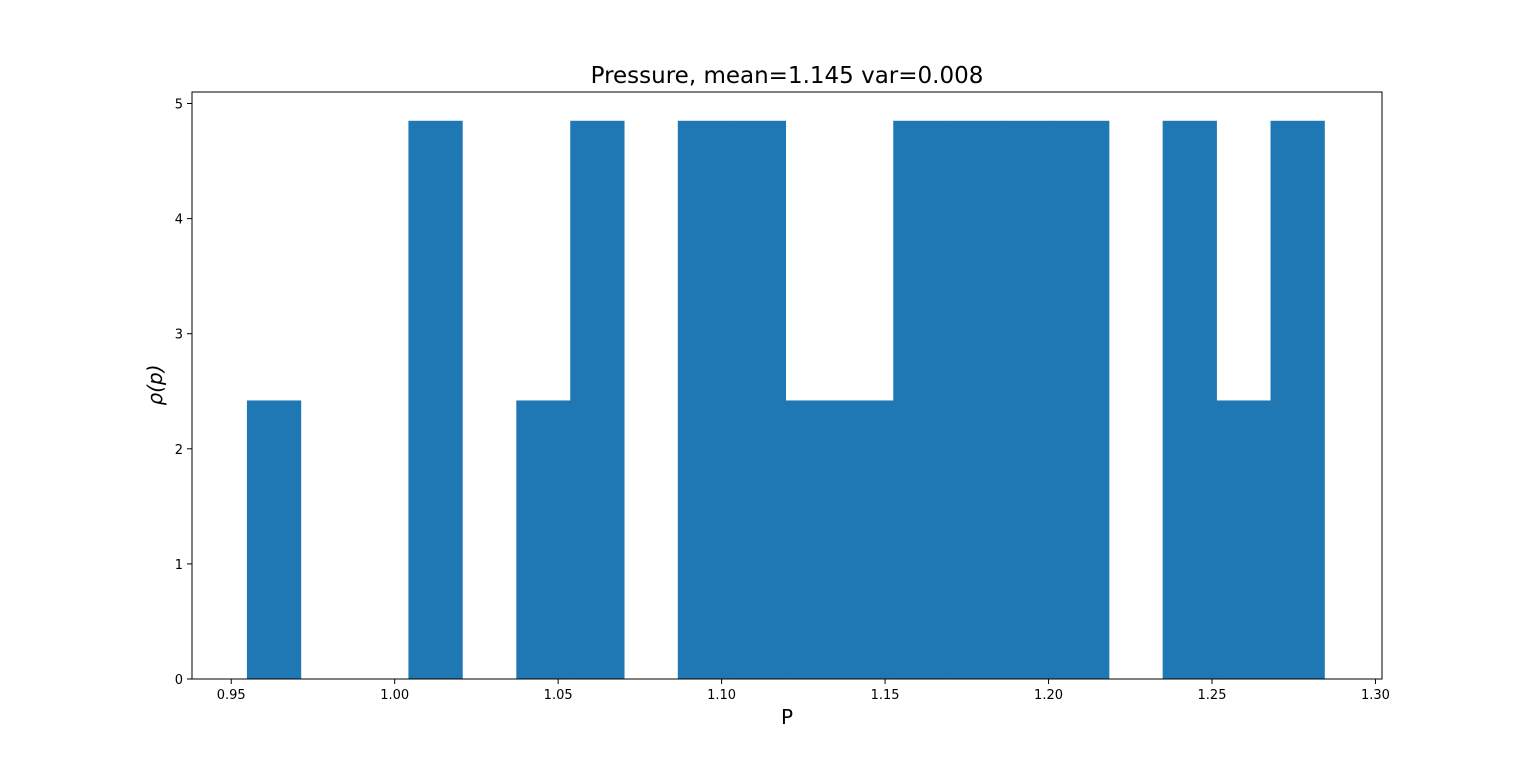  What do you see at coordinates (179, 450) in the screenshot?
I see `y-tick-label-2: 2` at bounding box center [179, 450].